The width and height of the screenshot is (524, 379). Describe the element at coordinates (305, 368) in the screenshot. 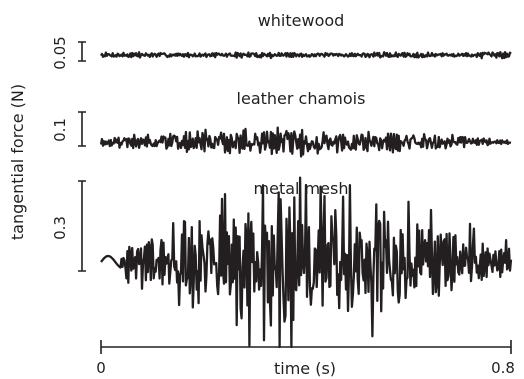

I see `x-axis-label: time (s)` at that location.